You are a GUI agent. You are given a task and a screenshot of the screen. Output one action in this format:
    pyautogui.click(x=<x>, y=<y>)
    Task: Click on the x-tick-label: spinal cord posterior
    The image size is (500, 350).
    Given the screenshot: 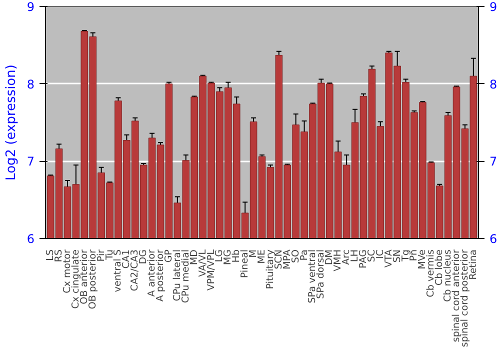 What is the action you would take?
    pyautogui.click(x=464, y=298)
    